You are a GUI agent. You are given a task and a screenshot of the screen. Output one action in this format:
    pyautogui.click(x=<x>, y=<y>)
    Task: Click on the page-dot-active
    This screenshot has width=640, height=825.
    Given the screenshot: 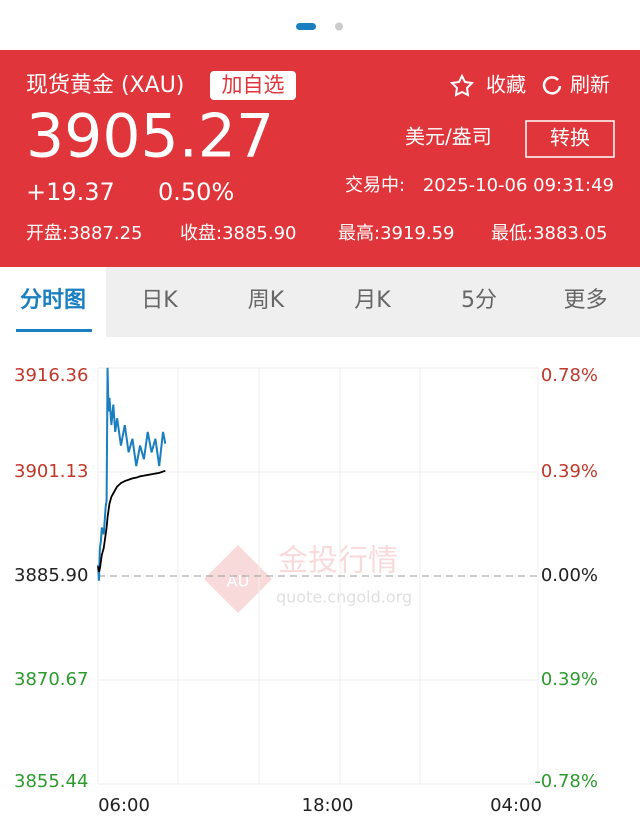 What is the action you would take?
    pyautogui.click(x=306, y=26)
    